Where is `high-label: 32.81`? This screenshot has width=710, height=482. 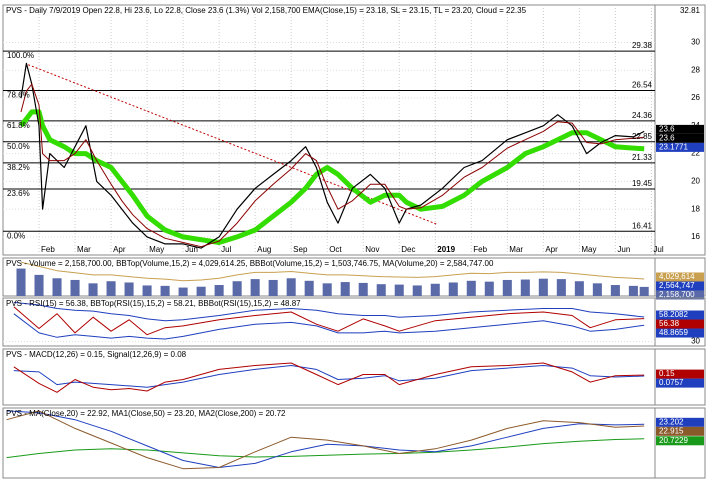
high-label: 32.81 is located at coordinates (690, 10).